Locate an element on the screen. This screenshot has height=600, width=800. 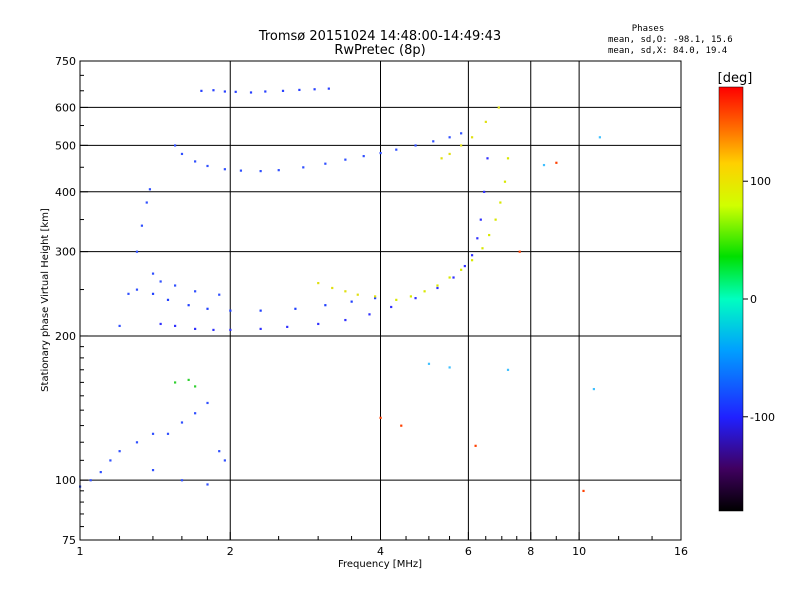
colorbar-gradient is located at coordinates (731, 299).